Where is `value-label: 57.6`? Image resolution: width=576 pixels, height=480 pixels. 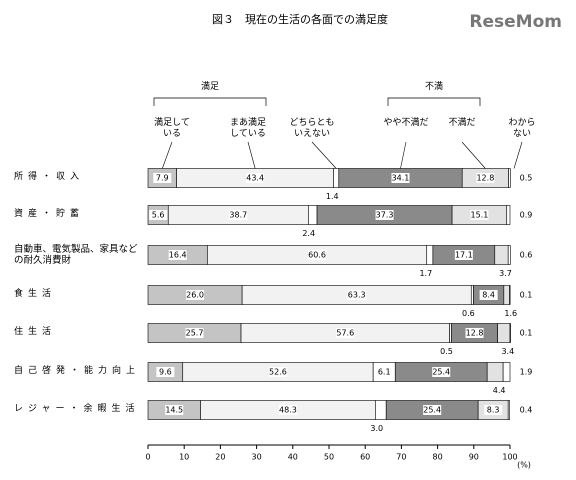
value-label: 57.6 is located at coordinates (345, 333).